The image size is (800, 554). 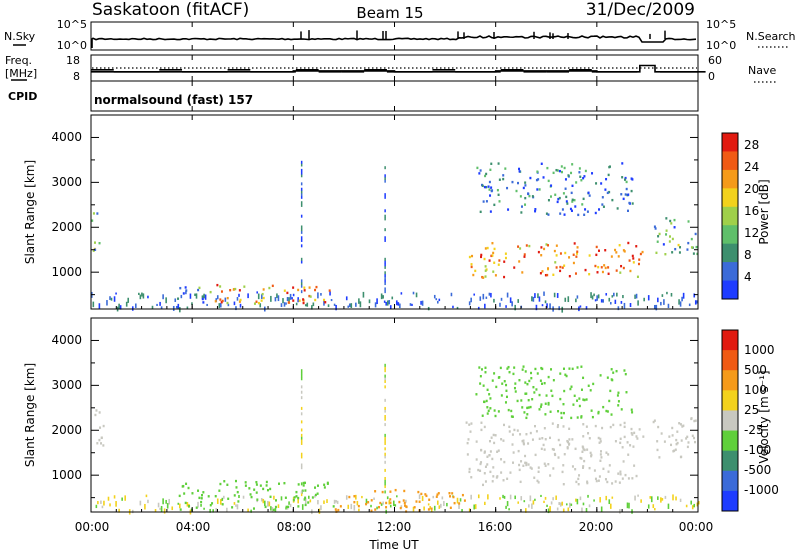 I want to click on velocity-ylabel: Slant Range [km], so click(x=30, y=415).